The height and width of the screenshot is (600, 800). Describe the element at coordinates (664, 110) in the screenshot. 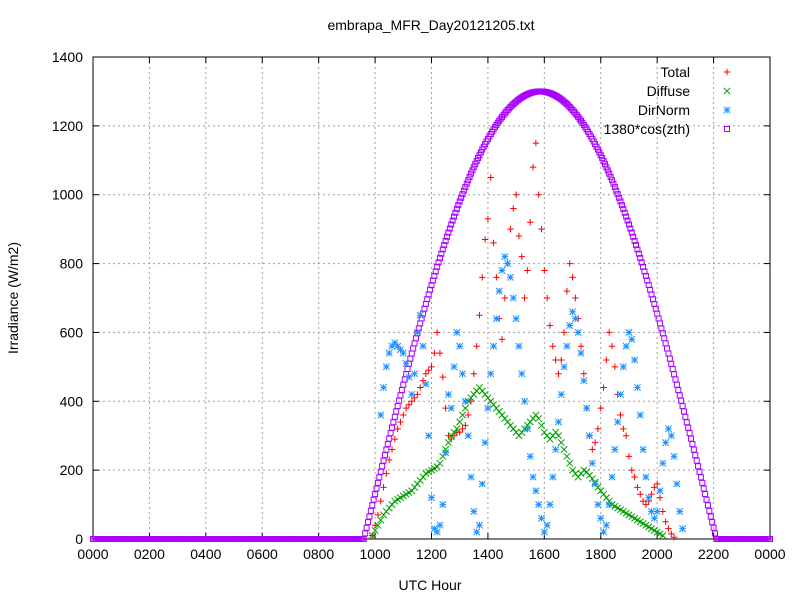

I see `legend-label: DirNorm` at that location.